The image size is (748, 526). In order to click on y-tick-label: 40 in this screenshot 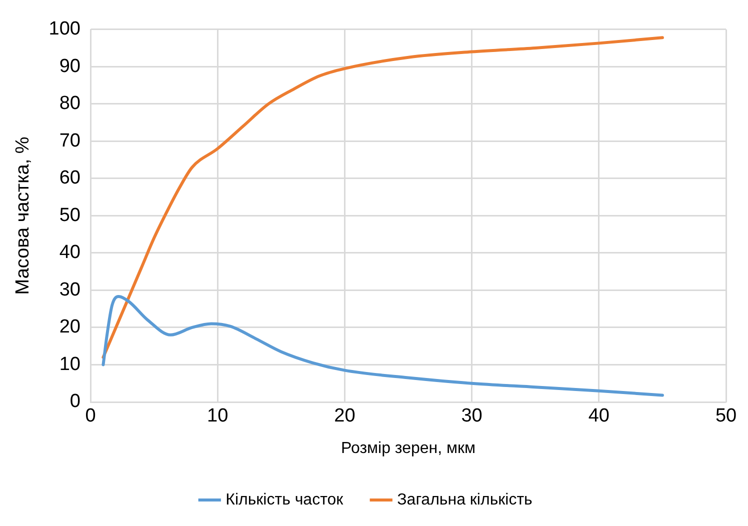, I will do `click(69, 253)`.